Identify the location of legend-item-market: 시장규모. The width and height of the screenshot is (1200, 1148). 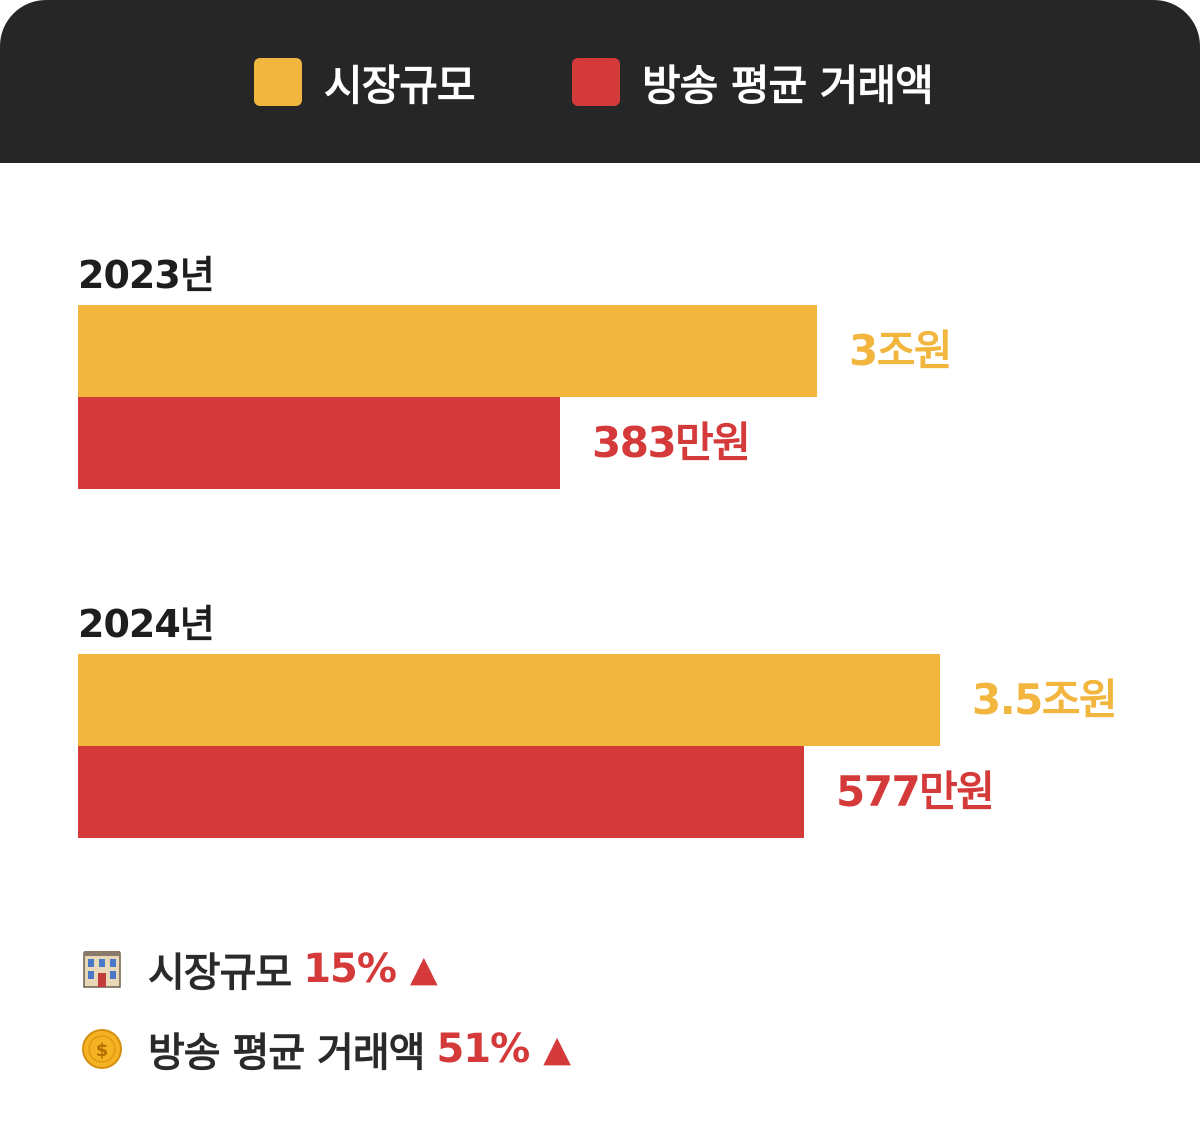
(365, 83).